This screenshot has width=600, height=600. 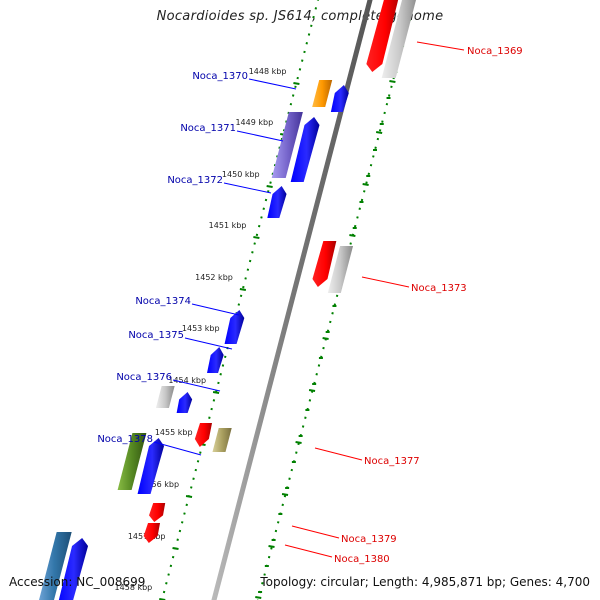 What do you see at coordinates (195, 180) in the screenshot?
I see `gene-label: Noca_1372` at bounding box center [195, 180].